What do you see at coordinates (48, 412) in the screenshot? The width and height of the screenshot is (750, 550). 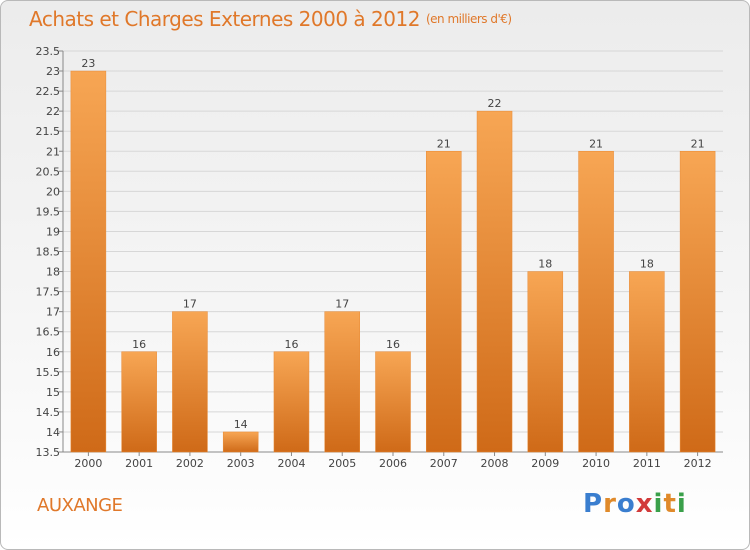 I see `y-tick-label: 14.5` at bounding box center [48, 412].